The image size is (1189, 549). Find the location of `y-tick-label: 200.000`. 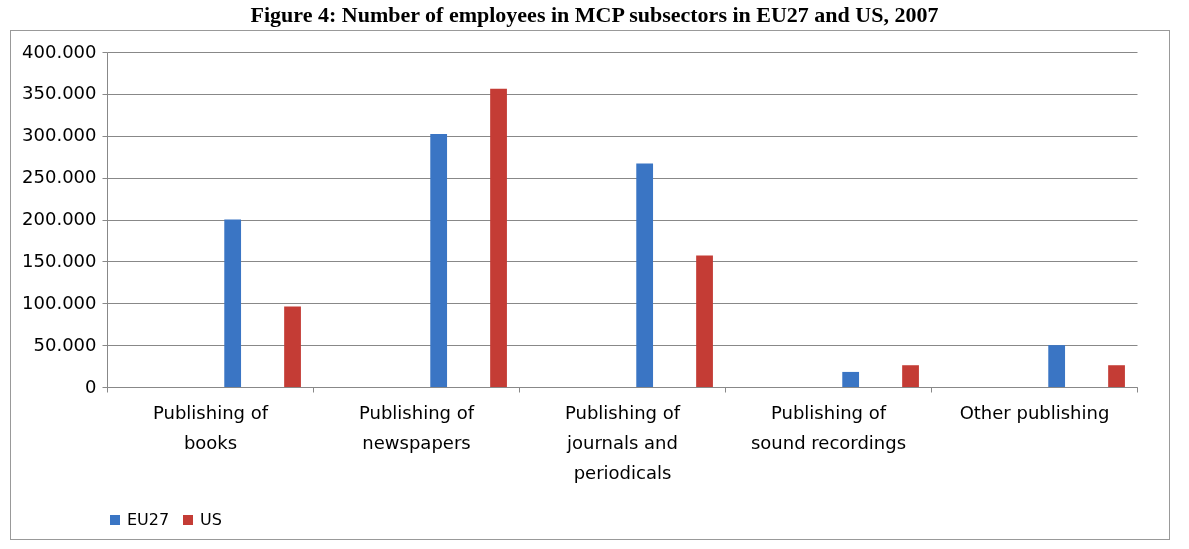

y-tick-label: 200.000 is located at coordinates (59, 218).